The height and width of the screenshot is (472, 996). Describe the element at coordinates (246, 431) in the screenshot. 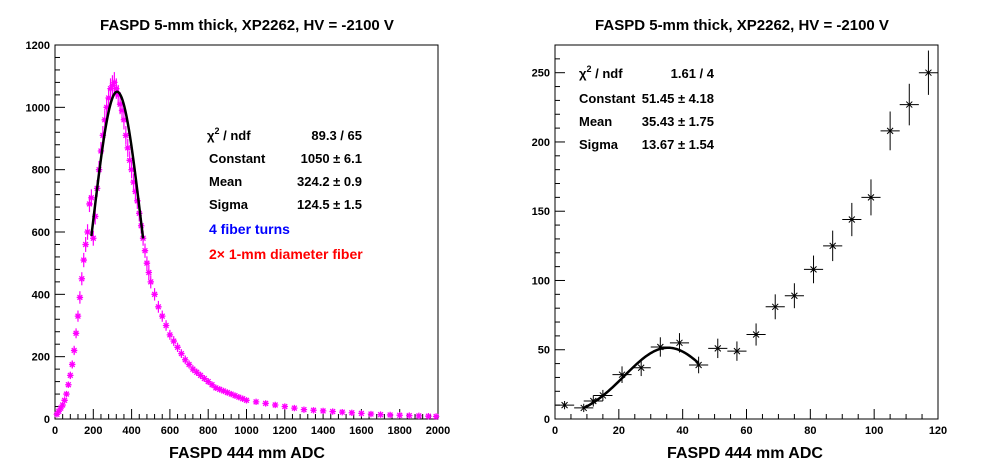

I see `left-x-tick-label: 1000` at that location.